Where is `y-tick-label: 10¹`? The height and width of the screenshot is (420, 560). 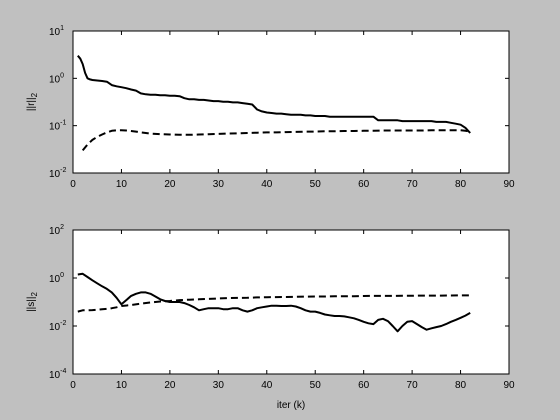
y-tick-label: 10¹ is located at coordinates (56, 31).